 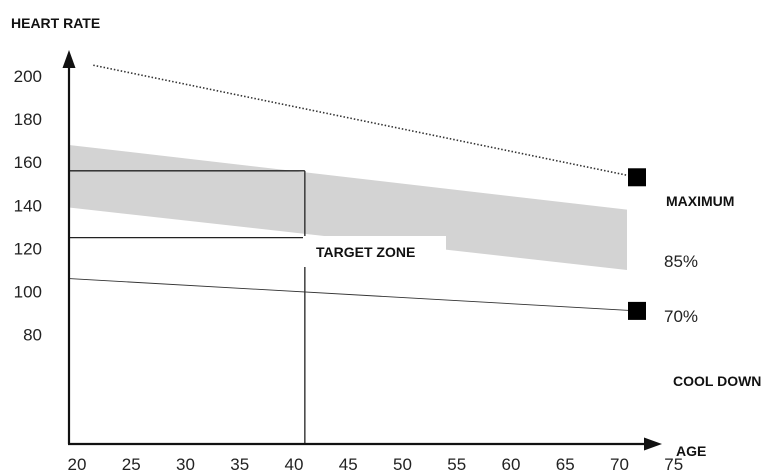 What do you see at coordinates (402, 463) in the screenshot?
I see `x-tick-label-50: 50` at bounding box center [402, 463].